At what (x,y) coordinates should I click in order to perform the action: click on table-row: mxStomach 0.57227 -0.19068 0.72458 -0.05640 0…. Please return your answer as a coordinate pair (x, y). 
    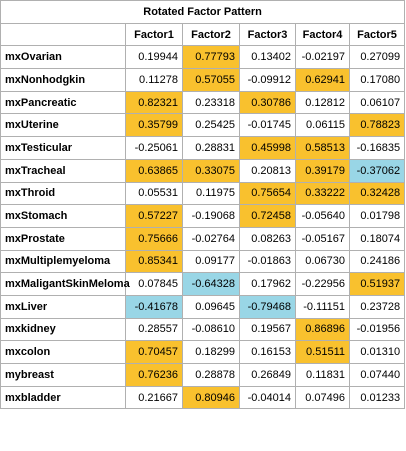
    Looking at the image, I should click on (203, 216).